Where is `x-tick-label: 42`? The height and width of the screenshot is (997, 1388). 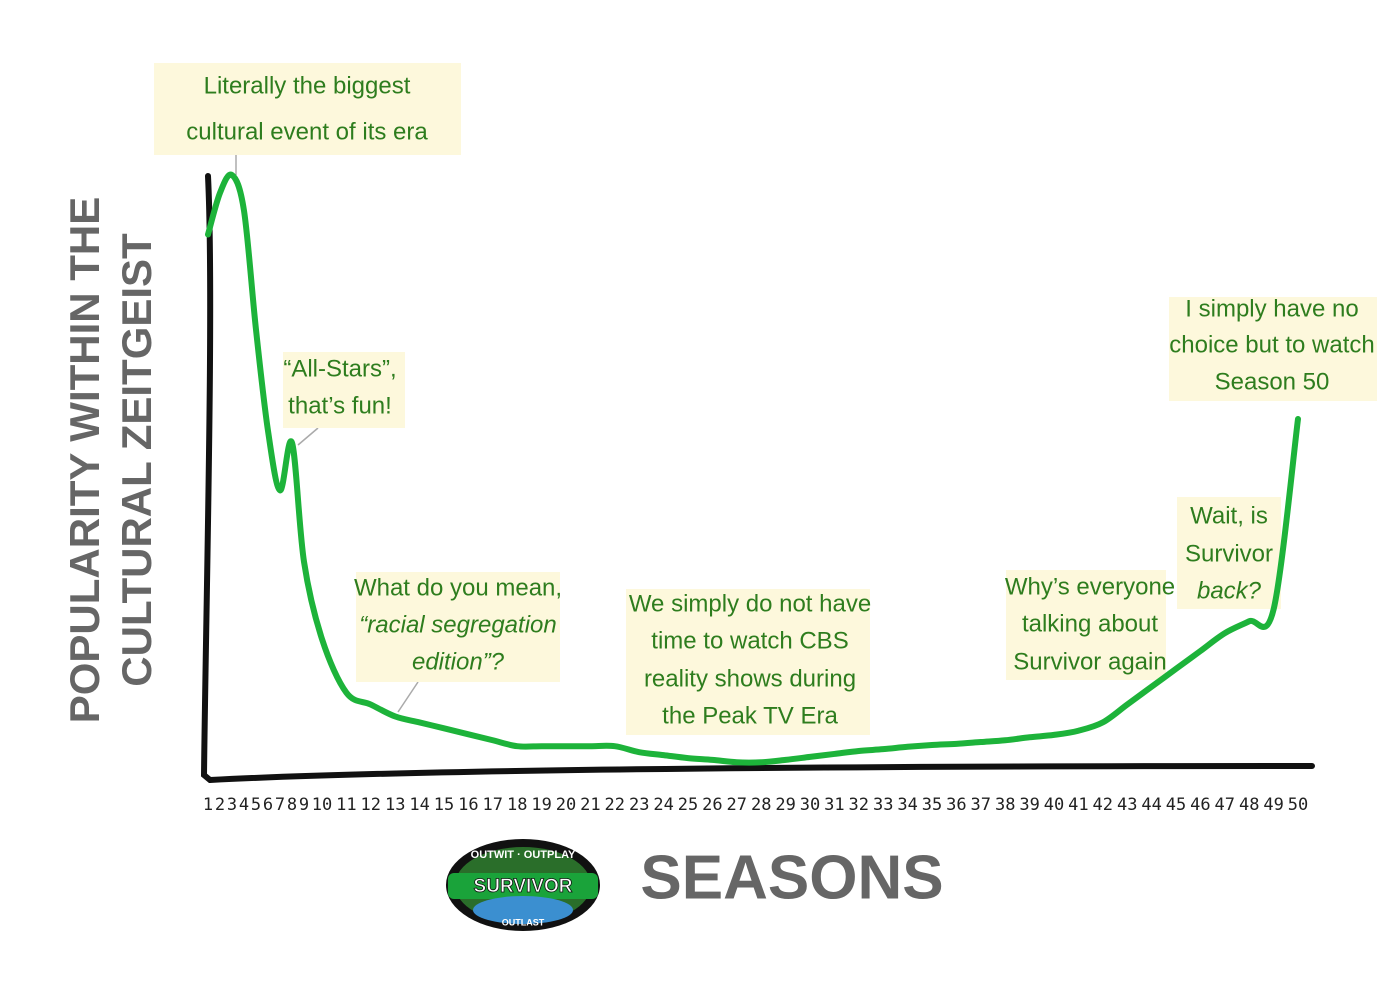
x-tick-label: 42 is located at coordinates (1103, 805).